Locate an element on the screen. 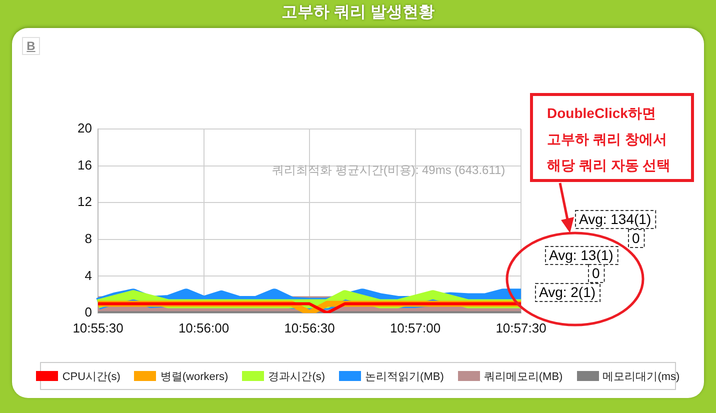 This screenshot has height=413, width=716. y-tick-label: 4 is located at coordinates (88, 275).